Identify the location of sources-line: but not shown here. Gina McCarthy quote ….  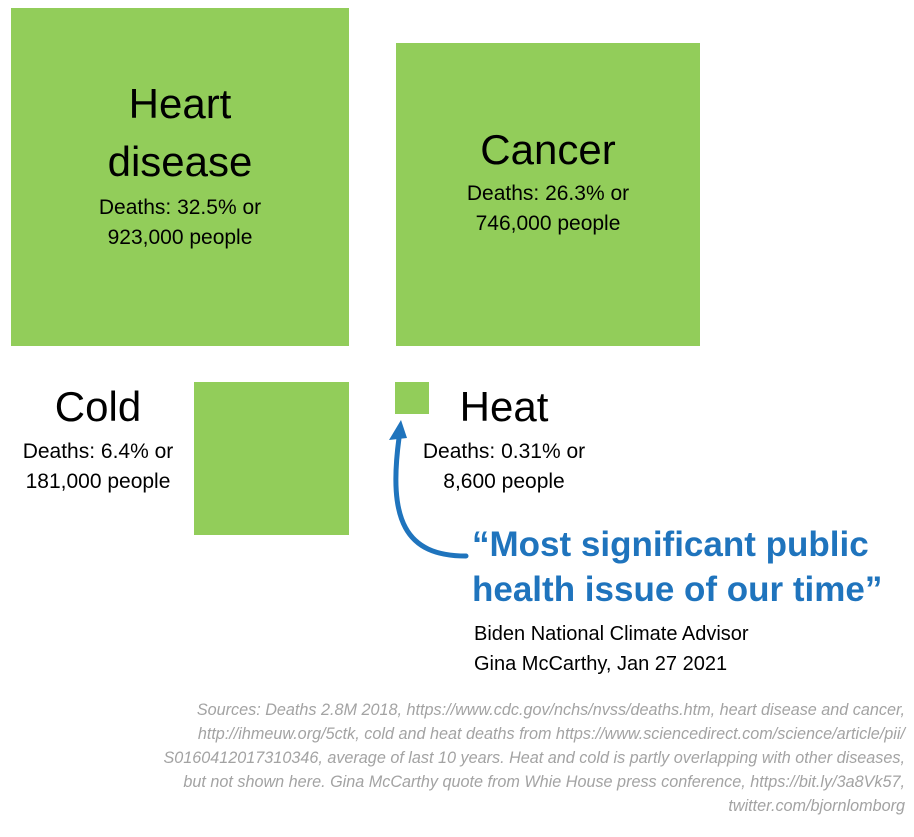
(544, 782).